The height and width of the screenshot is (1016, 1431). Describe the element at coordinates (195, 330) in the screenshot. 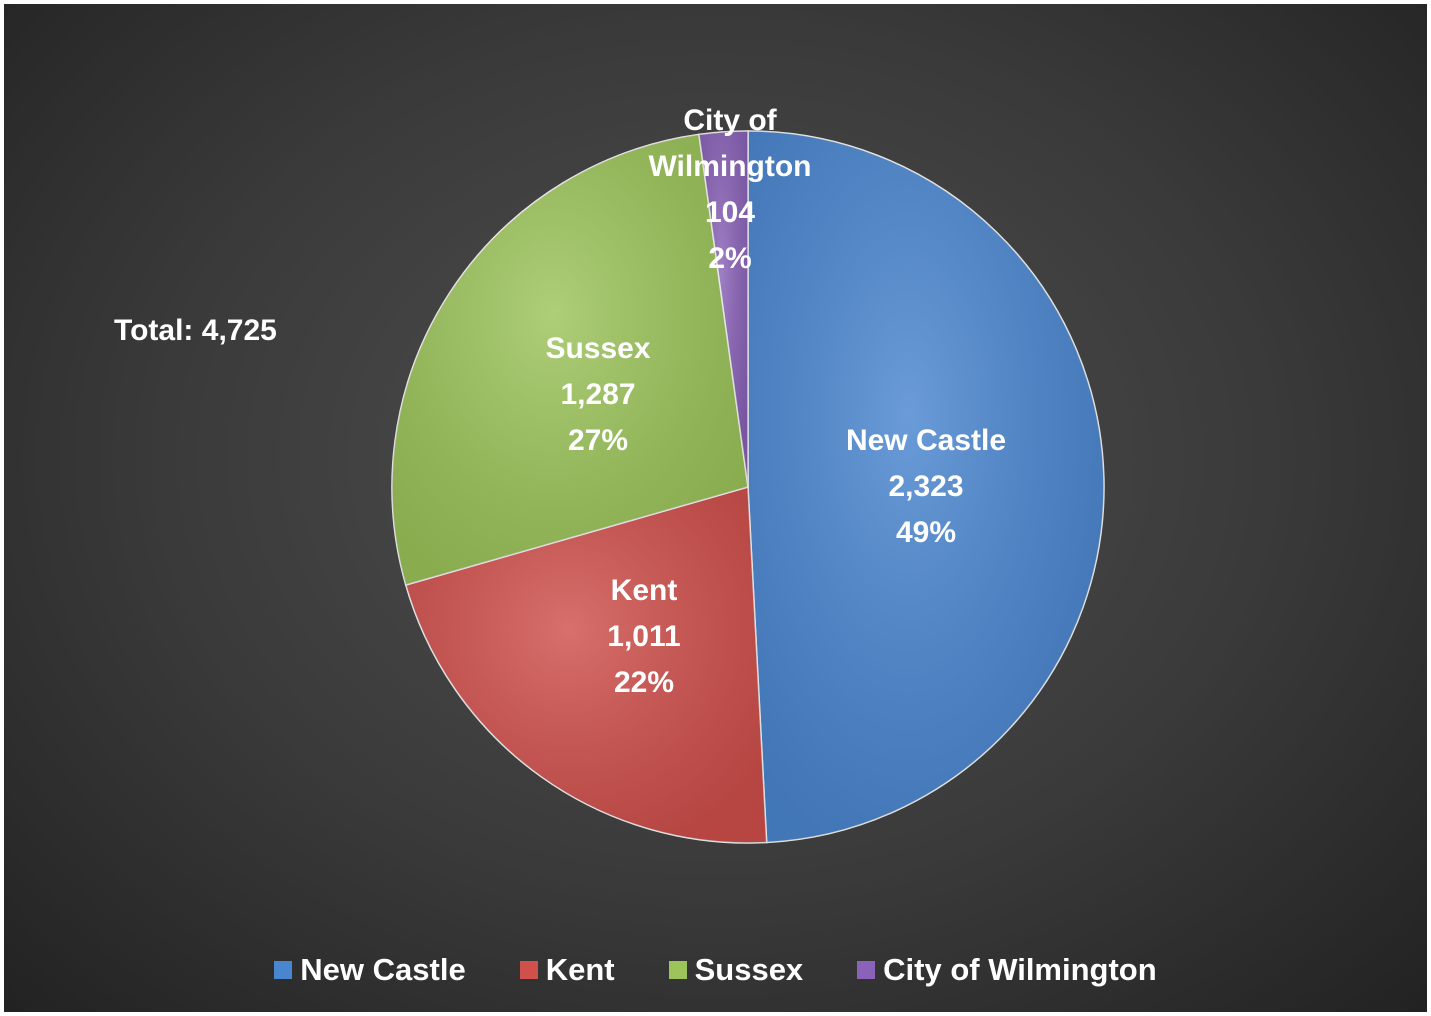

I see `total-annotation: Total: 4,725` at that location.